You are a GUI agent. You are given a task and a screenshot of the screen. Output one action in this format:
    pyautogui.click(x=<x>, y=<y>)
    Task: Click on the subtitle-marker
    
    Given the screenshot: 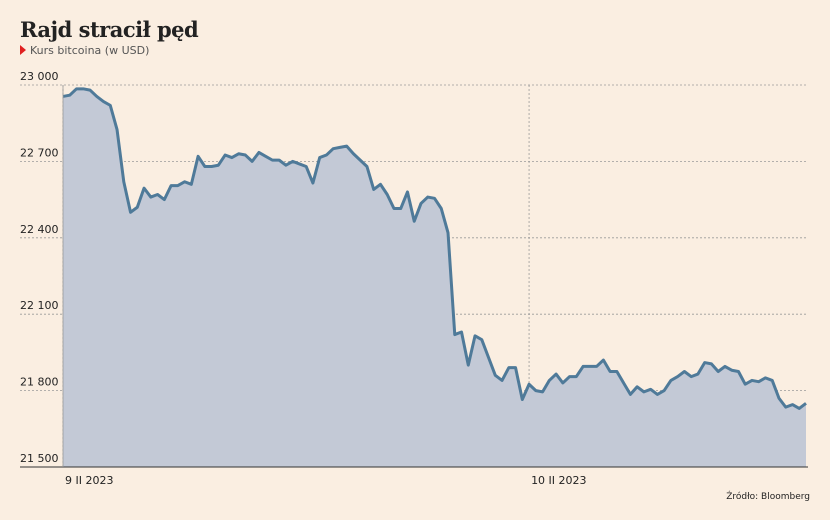 What is the action you would take?
    pyautogui.click(x=23, y=50)
    